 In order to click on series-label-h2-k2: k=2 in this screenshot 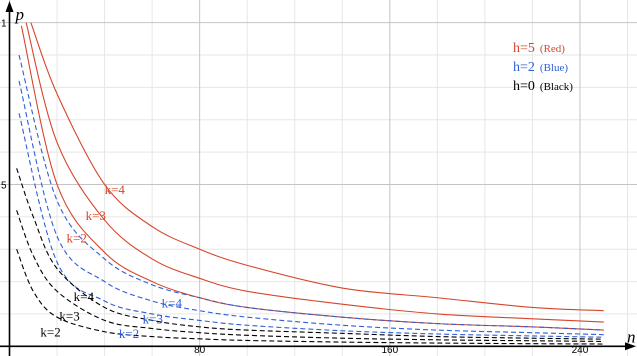, I will do `click(129, 333)`.